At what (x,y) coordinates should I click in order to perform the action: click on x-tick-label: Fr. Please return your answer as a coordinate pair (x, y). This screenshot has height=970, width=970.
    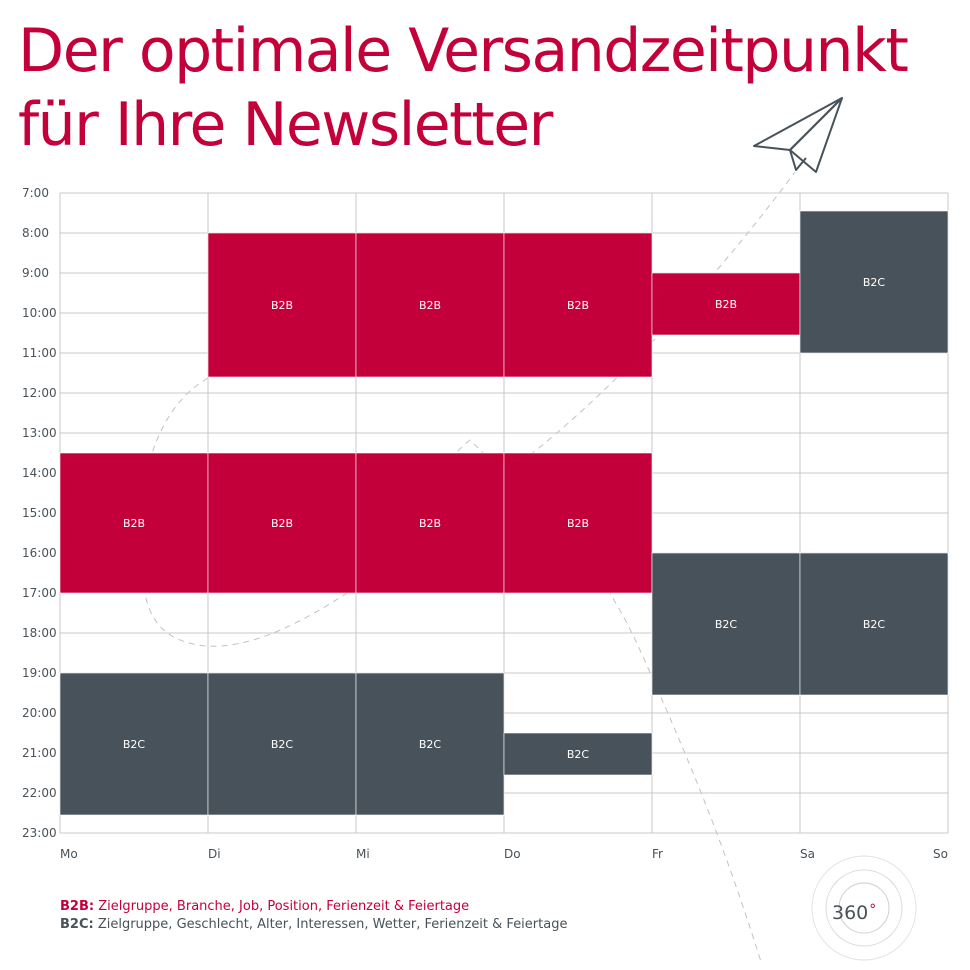
    Looking at the image, I should click on (657, 854).